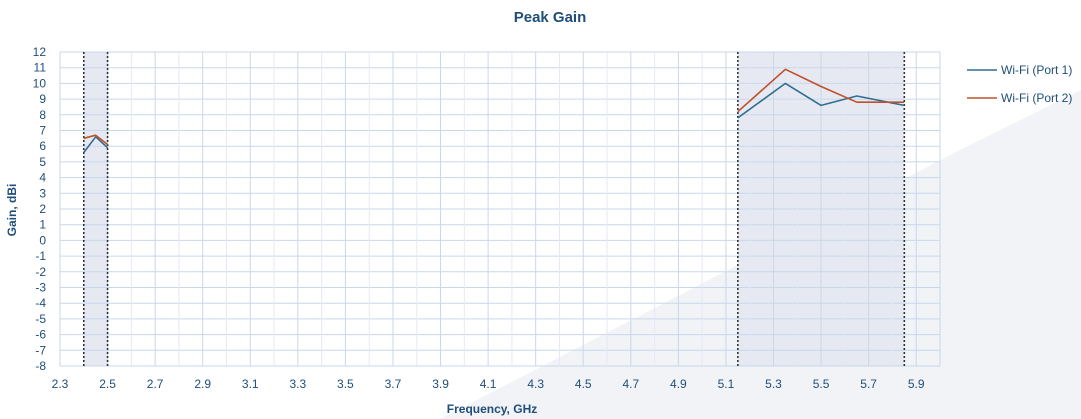 This screenshot has width=1081, height=419. What do you see at coordinates (40, 319) in the screenshot?
I see `y-tick-label: -5` at bounding box center [40, 319].